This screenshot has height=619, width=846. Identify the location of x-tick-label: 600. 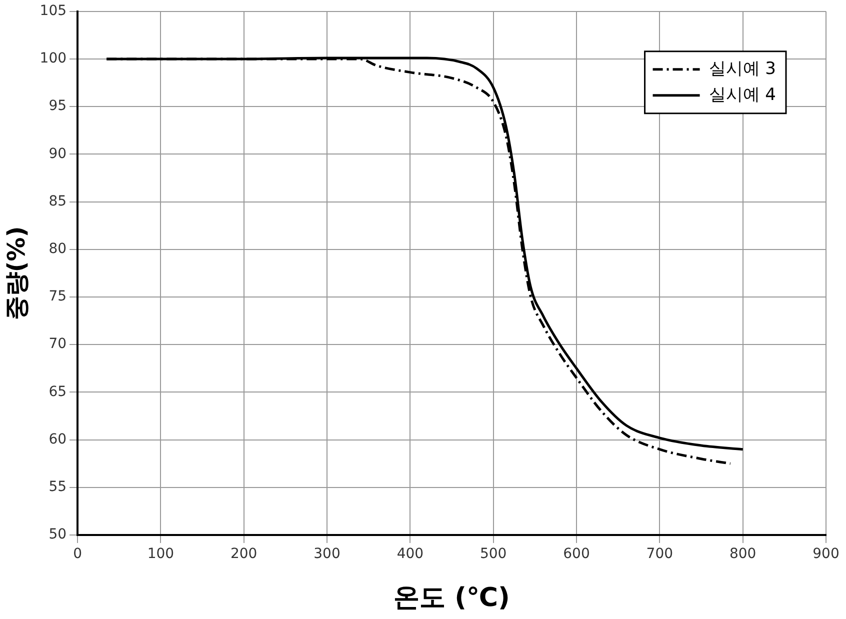
(576, 554).